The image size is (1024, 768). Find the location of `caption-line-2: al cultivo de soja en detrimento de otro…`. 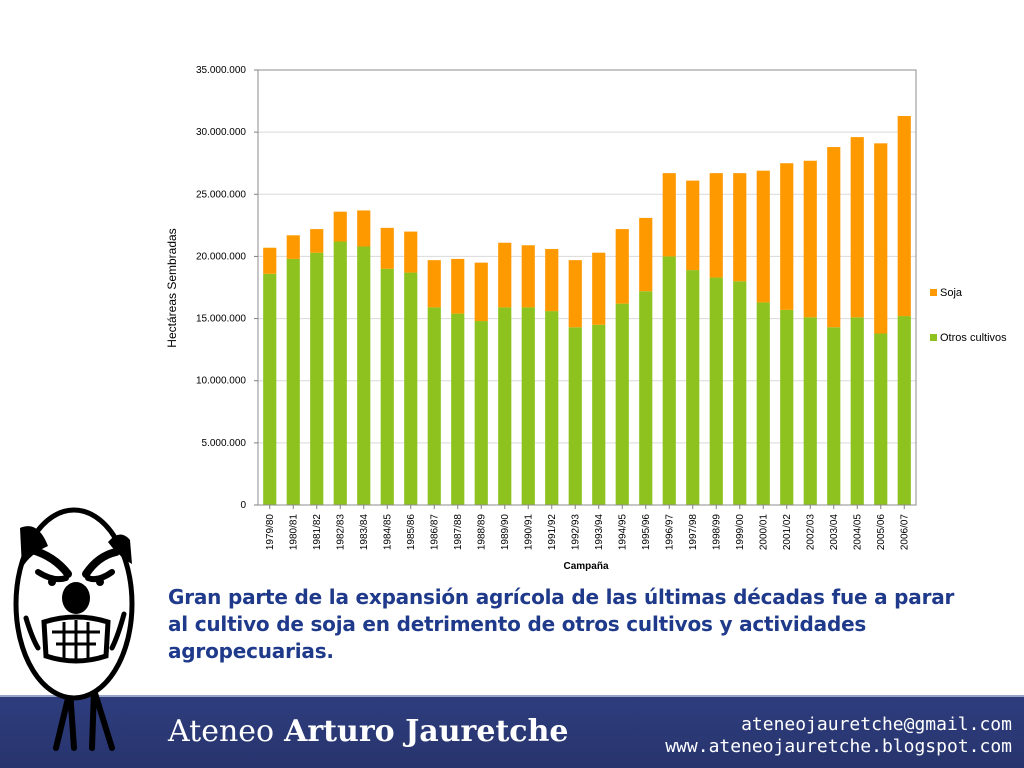

caption-line-2: al cultivo de soja en detrimento de otro… is located at coordinates (517, 624).